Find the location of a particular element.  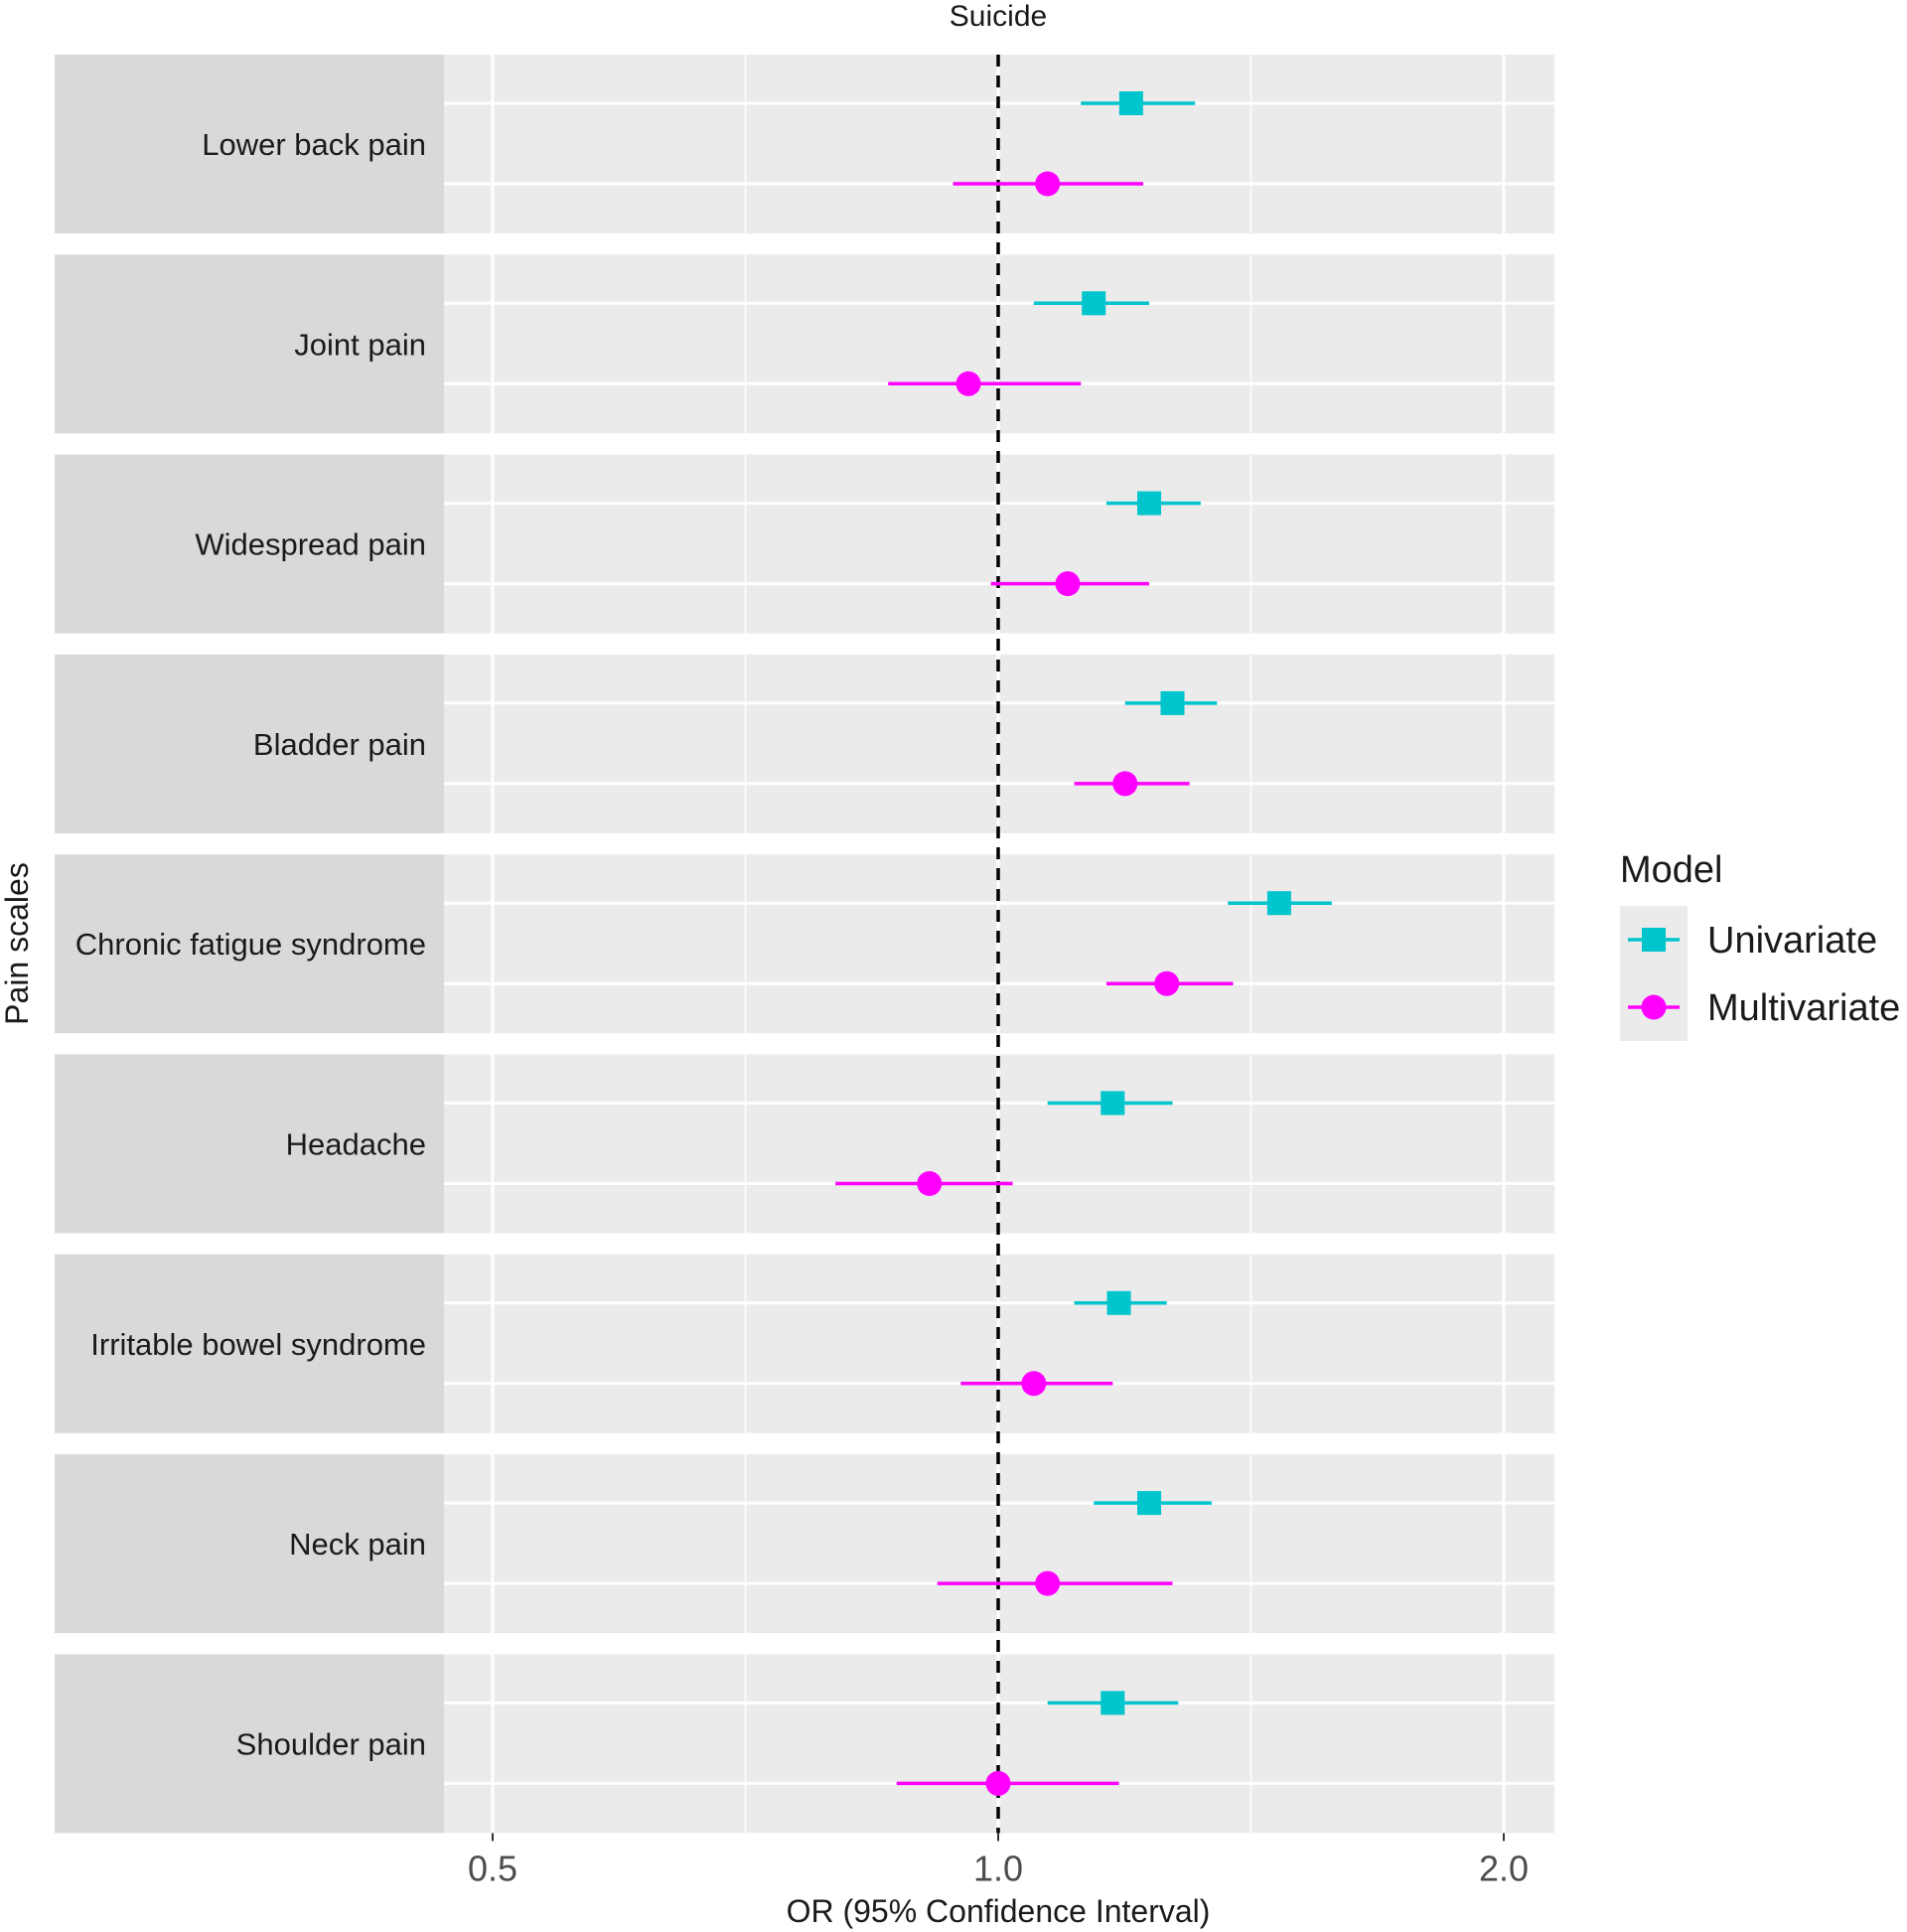

multivariate-headache-point is located at coordinates (930, 1183).